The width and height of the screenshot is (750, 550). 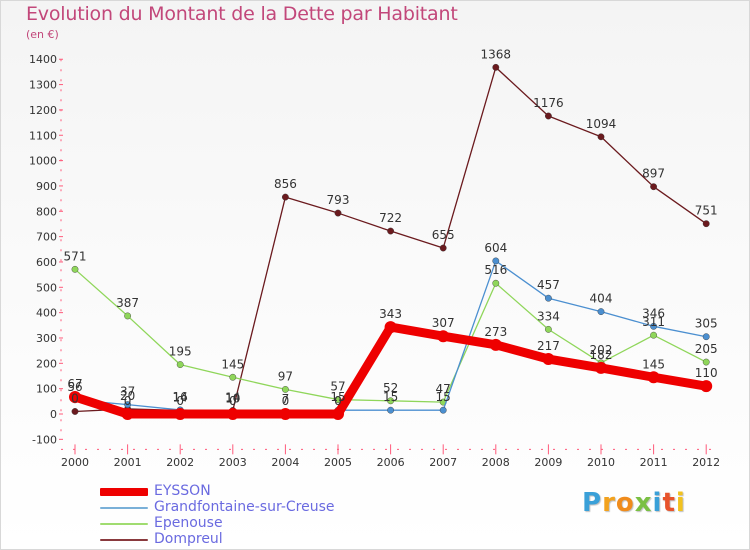 What do you see at coordinates (180, 352) in the screenshot?
I see `data-label: 195` at bounding box center [180, 352].